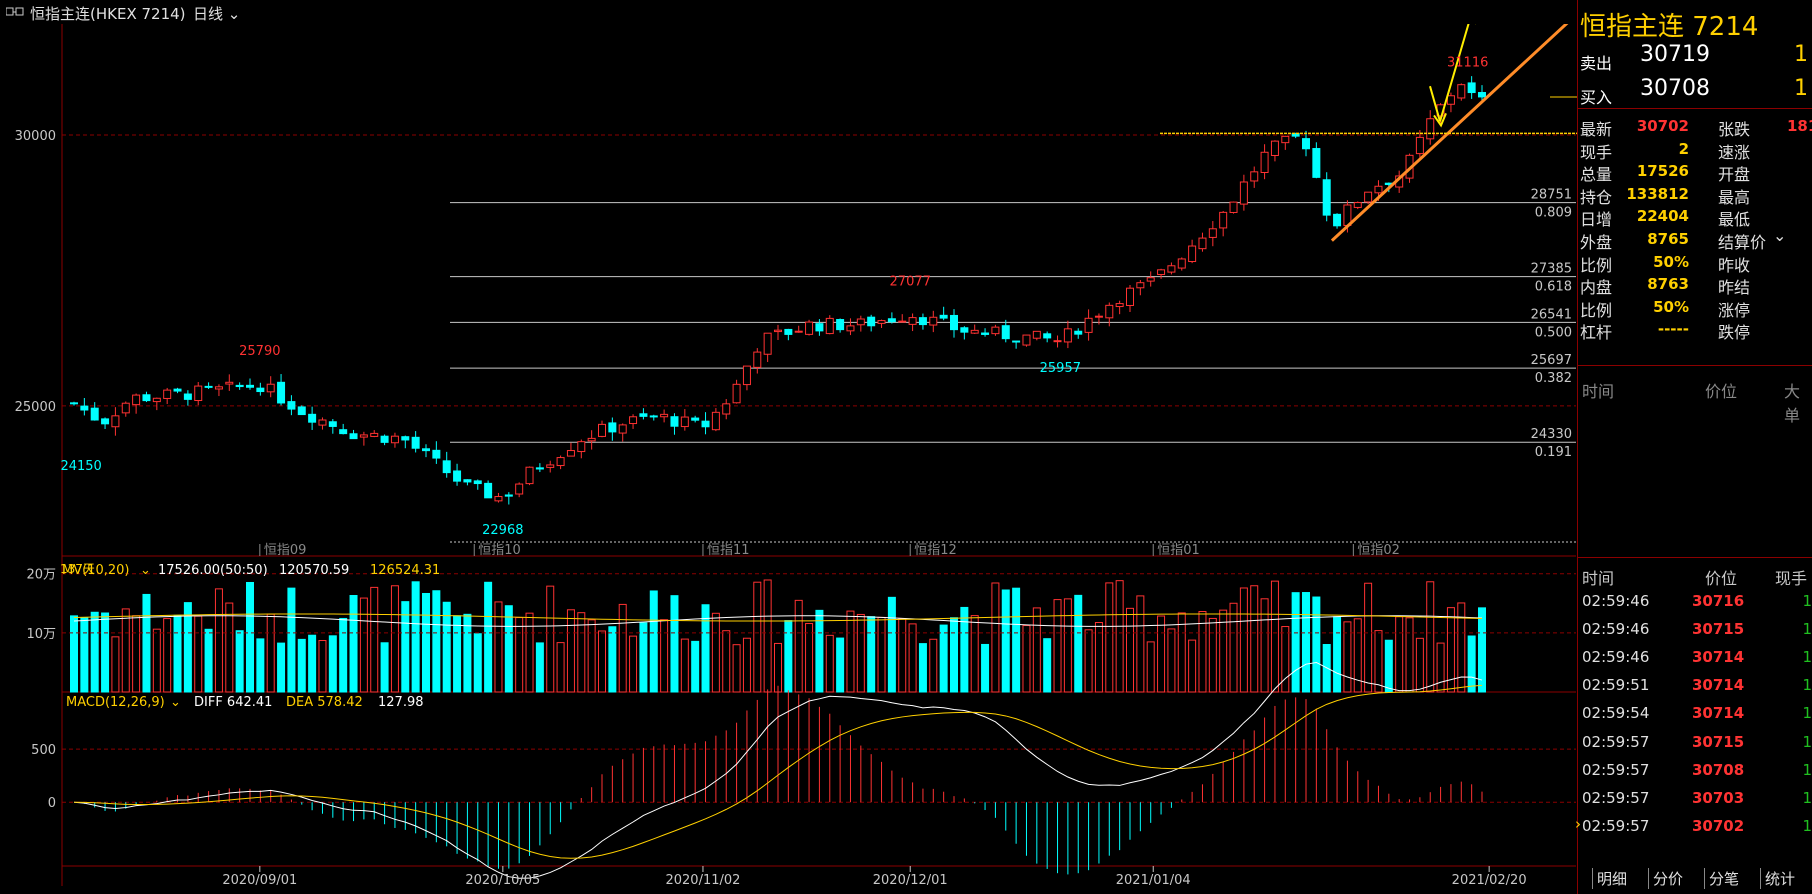 Image resolution: width=1812 pixels, height=894 pixels. Describe the element at coordinates (1616, 629) in the screenshot. I see `tick-time: 02:59:46` at that location.